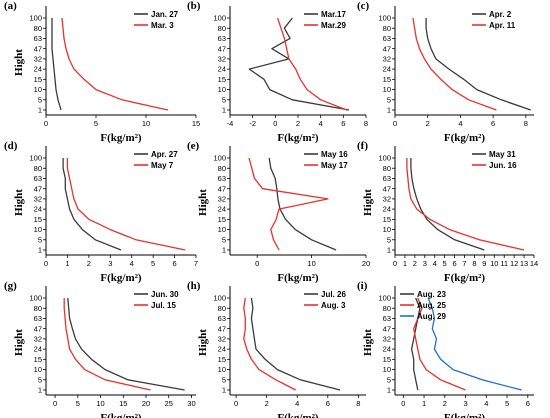 Image resolution: width=550 pixels, height=418 pixels. Describe the element at coordinates (194, 286) in the screenshot. I see `panel-label: (h)` at that location.